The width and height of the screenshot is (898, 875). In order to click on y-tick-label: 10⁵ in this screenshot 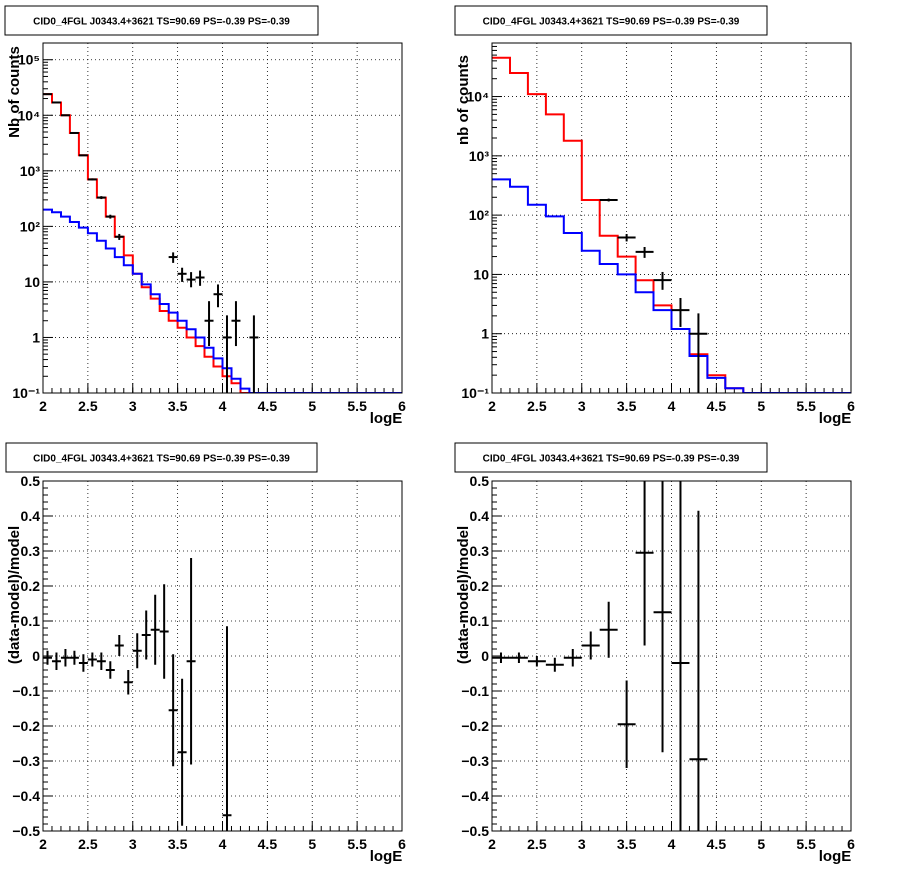, I will do `click(29, 60)`.